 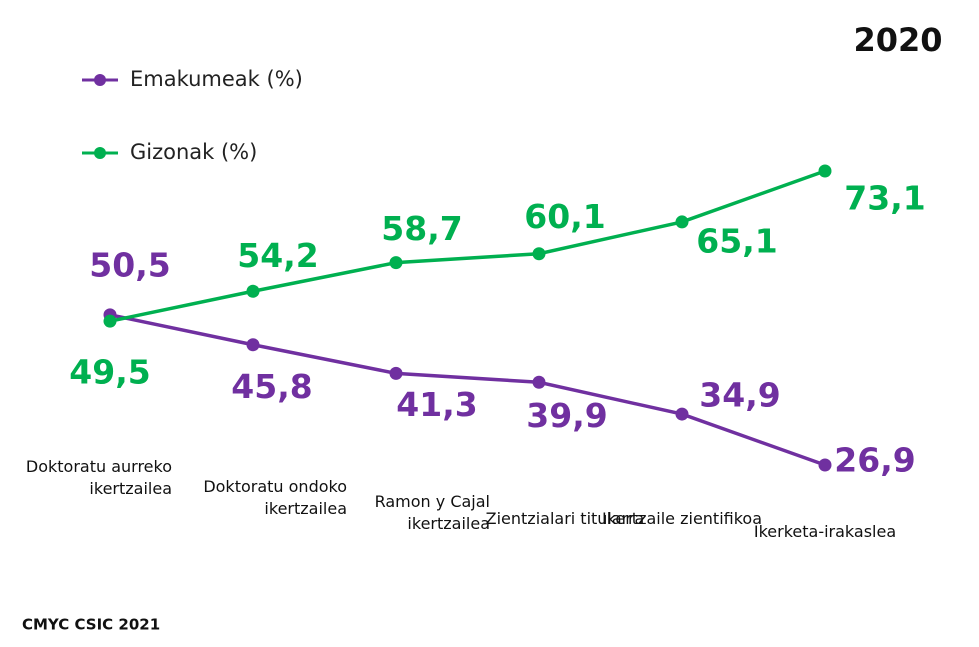 What do you see at coordinates (216, 79) in the screenshot?
I see `legend-label: Emakumeak (%)` at bounding box center [216, 79].